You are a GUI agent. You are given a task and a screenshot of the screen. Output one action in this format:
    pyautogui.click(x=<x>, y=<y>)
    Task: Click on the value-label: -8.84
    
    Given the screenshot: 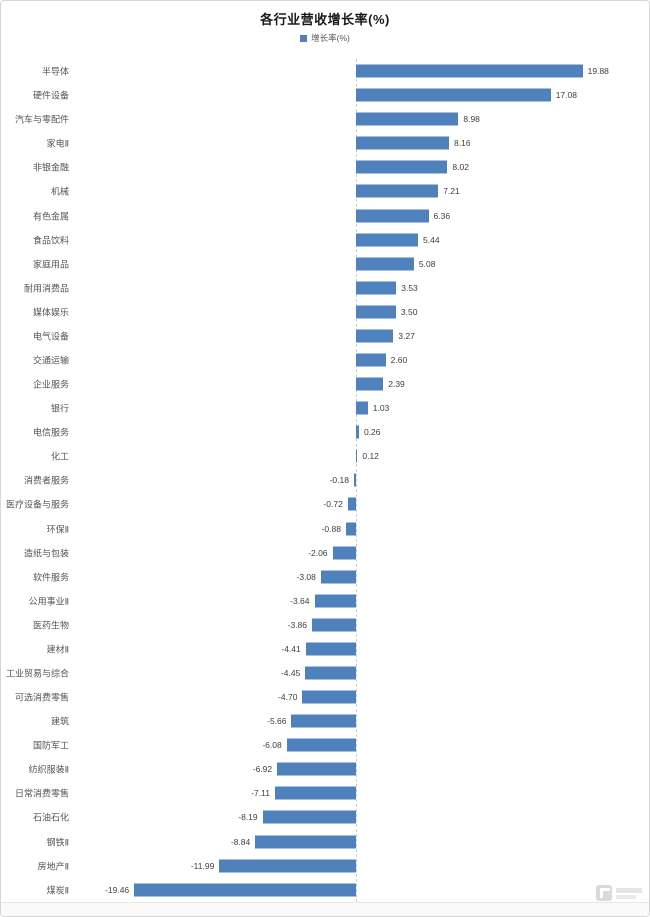 What is the action you would take?
    pyautogui.click(x=240, y=841)
    